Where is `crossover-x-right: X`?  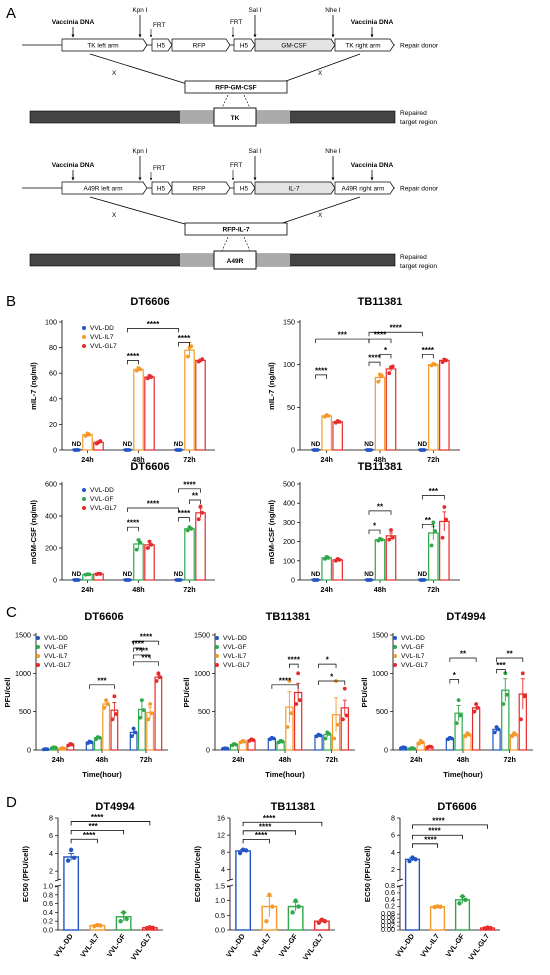
crossover-x-right: X is located at coordinates (320, 73).